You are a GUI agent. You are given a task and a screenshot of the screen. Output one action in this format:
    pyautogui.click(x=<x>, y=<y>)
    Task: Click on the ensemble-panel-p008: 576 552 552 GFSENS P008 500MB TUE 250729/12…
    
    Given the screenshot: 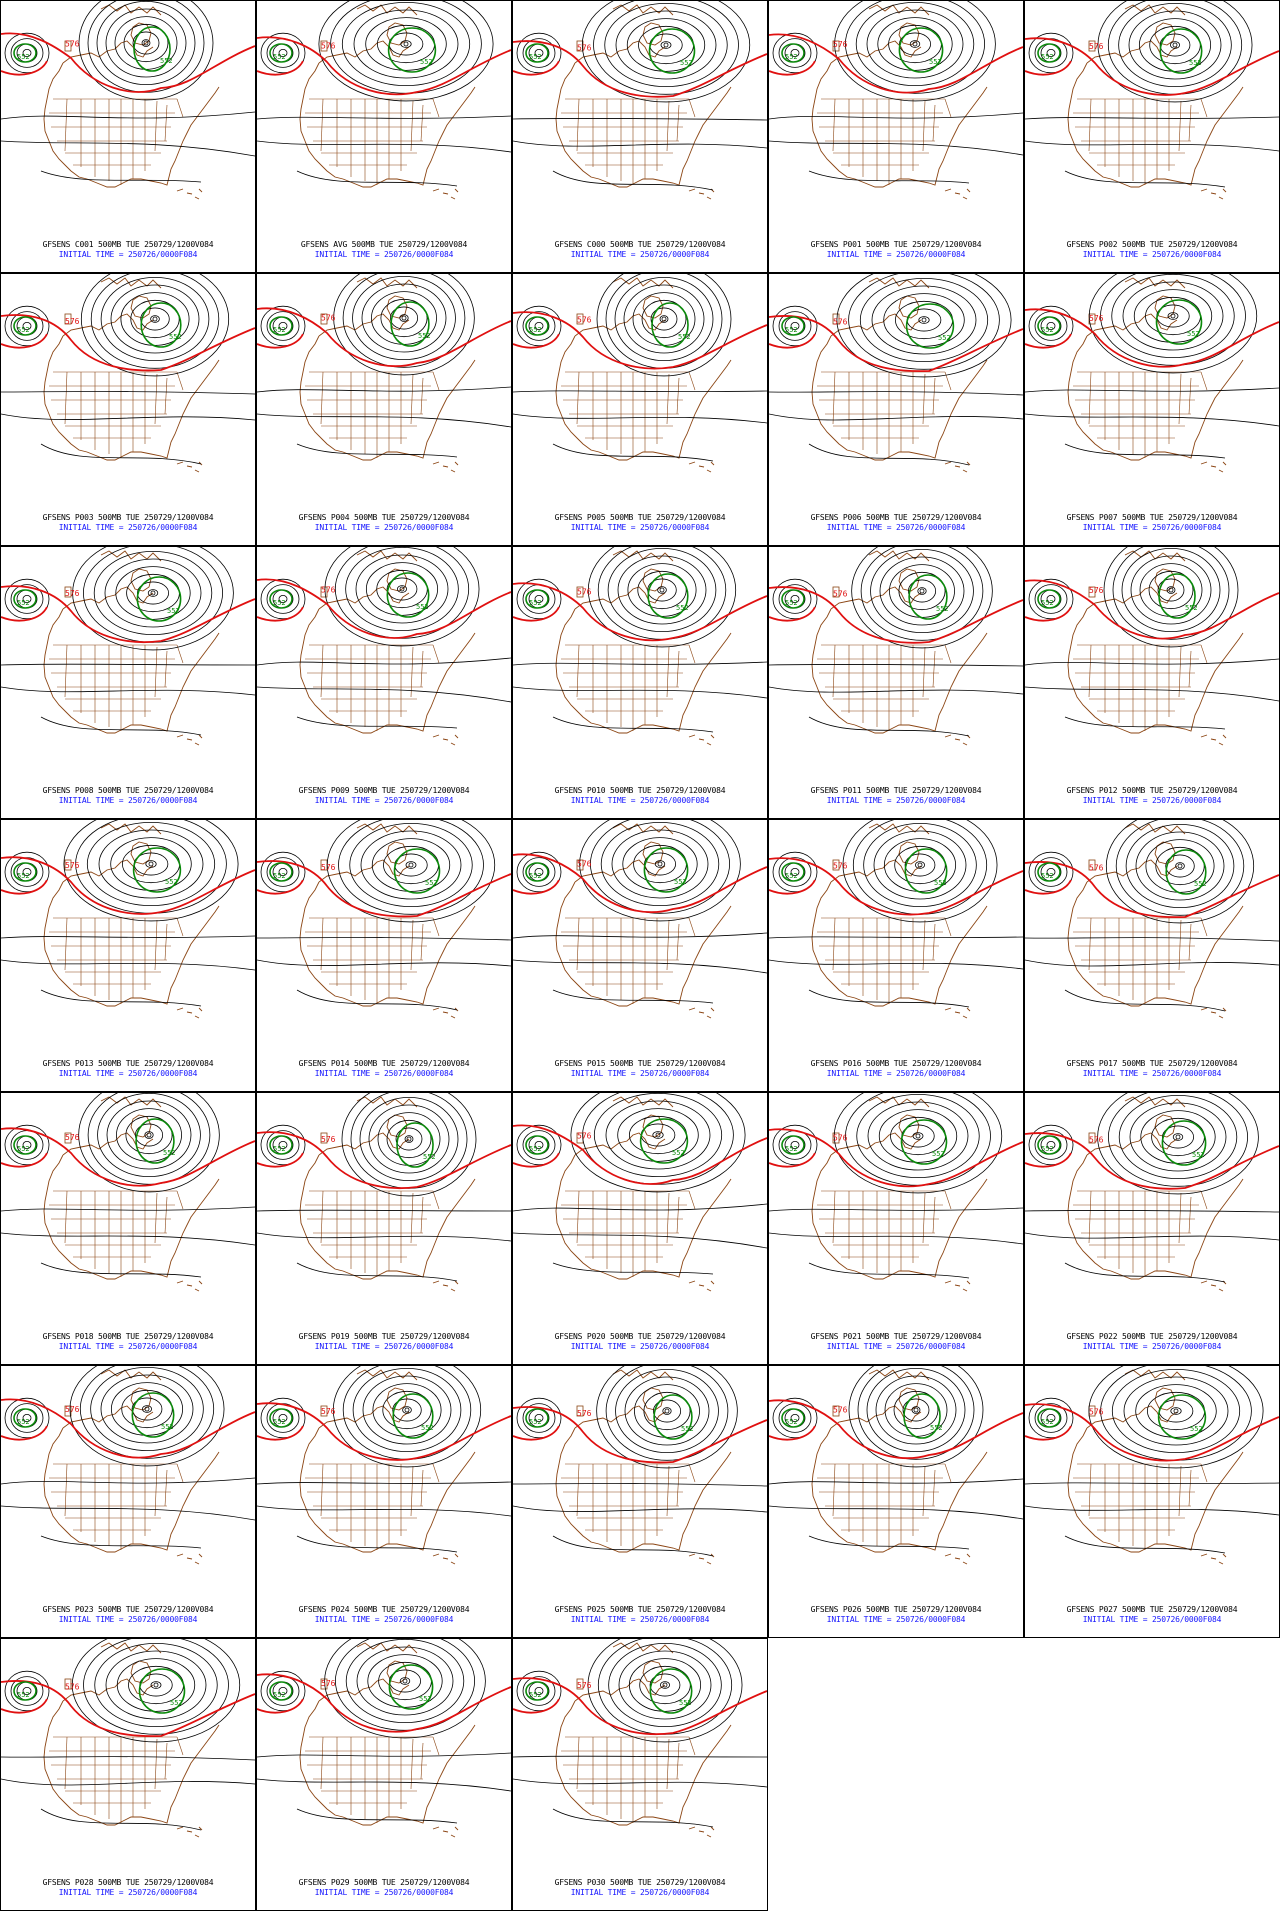 What is the action you would take?
    pyautogui.click(x=128, y=682)
    